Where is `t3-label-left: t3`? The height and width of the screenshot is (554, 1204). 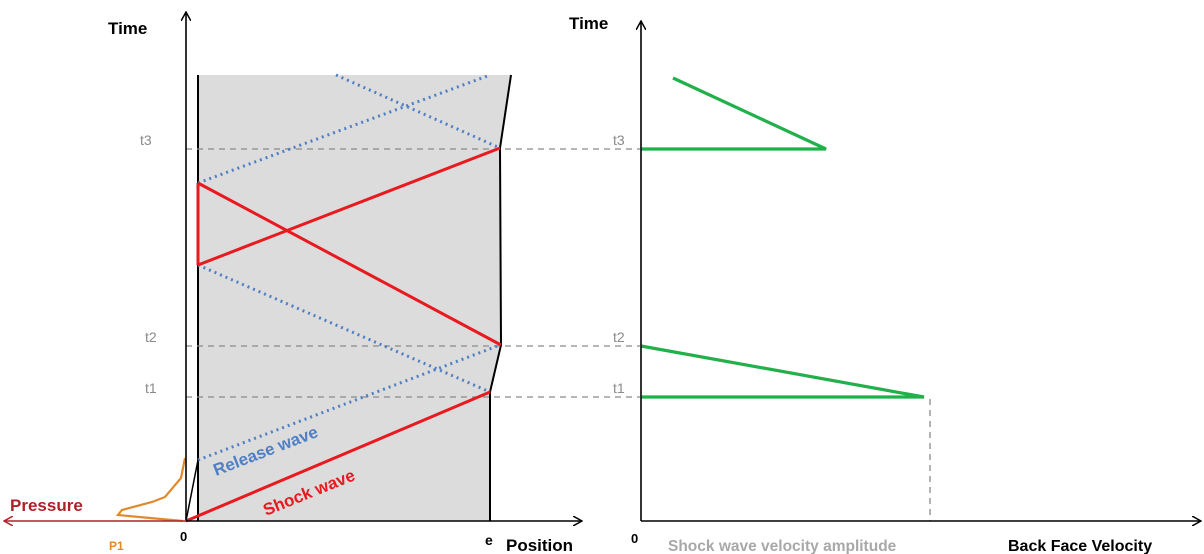
t3-label-left: t3 is located at coordinates (146, 140).